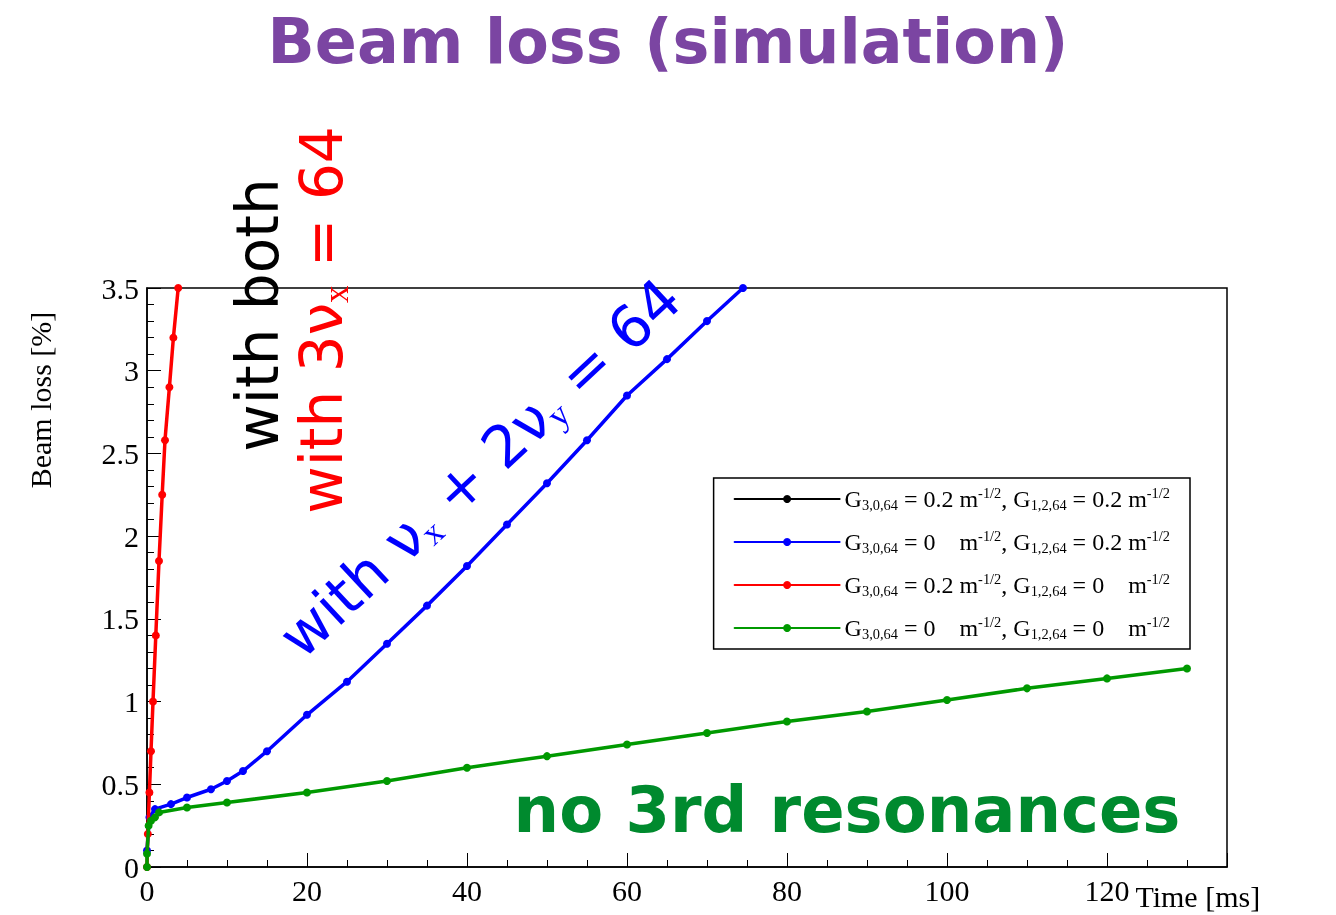 The width and height of the screenshot is (1336, 915). I want to click on y-tick-label: 1.5, so click(120, 619).